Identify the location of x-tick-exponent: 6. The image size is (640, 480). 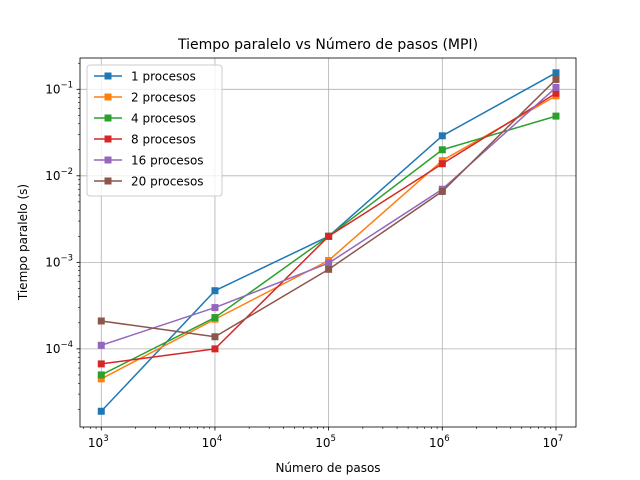
(446, 439).